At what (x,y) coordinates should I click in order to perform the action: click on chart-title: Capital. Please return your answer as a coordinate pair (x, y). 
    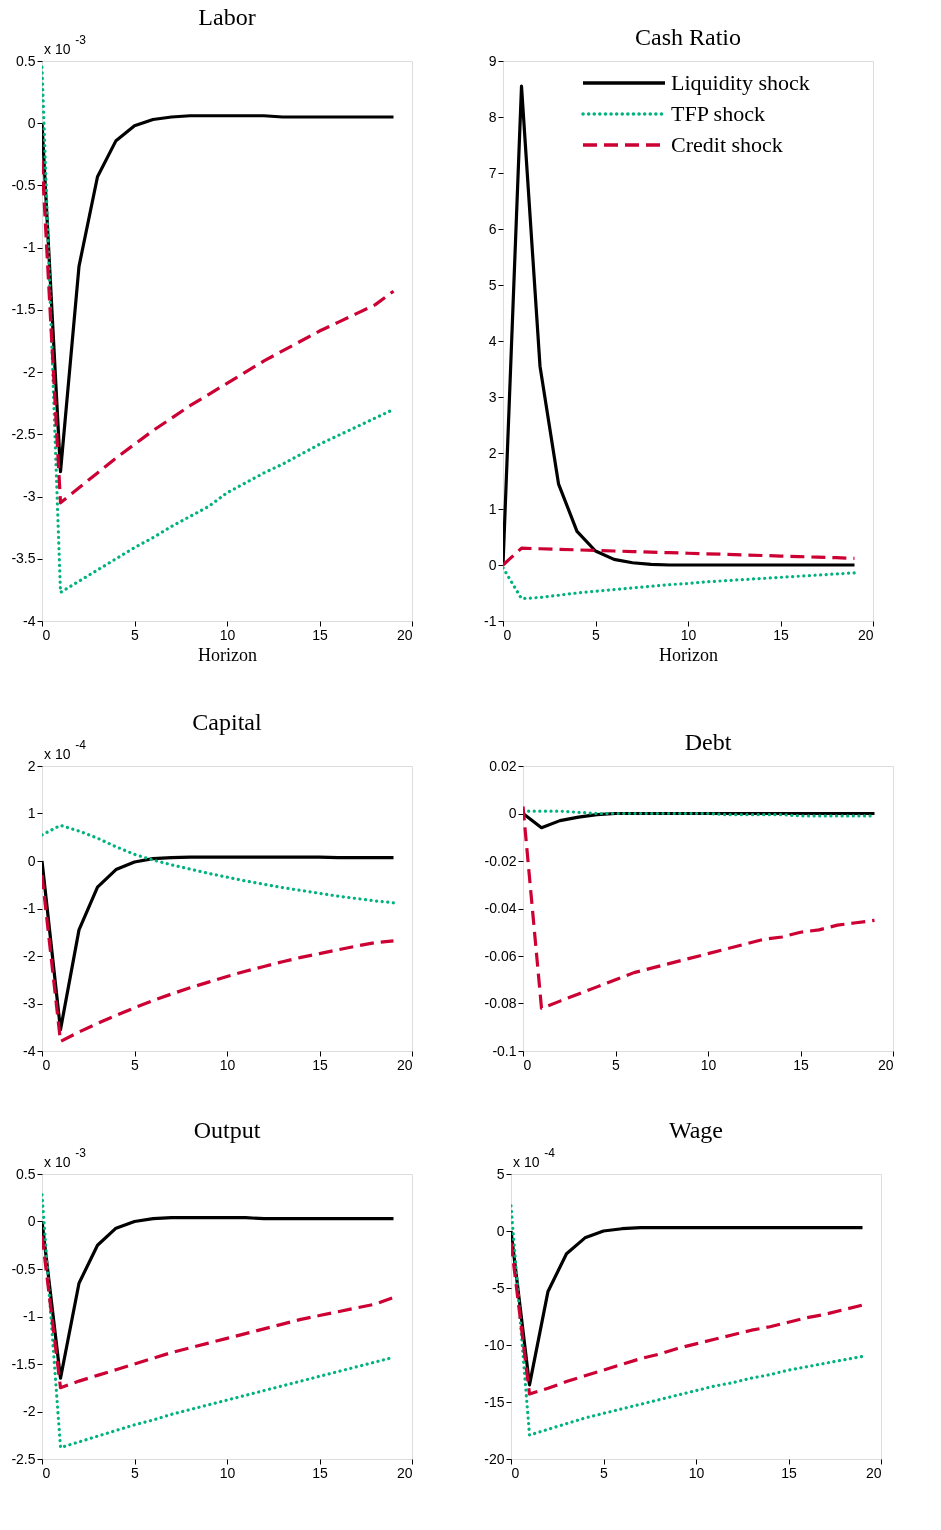
    Looking at the image, I should click on (227, 722).